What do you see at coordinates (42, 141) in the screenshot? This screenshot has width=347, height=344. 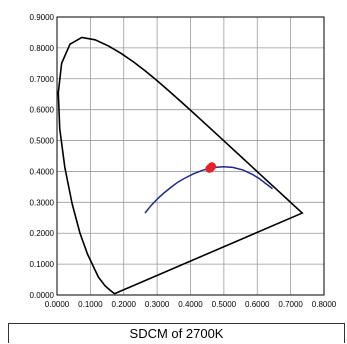 I see `y-tick-label: 0.5000` at bounding box center [42, 141].